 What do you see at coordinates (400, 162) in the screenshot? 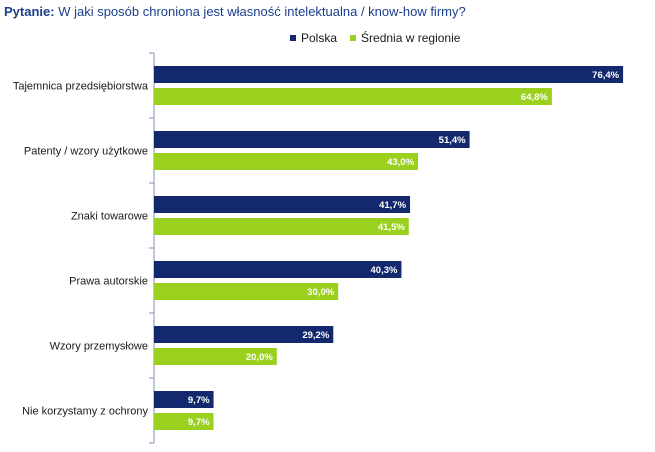
I see `data-label-region: 43,0%` at bounding box center [400, 162].